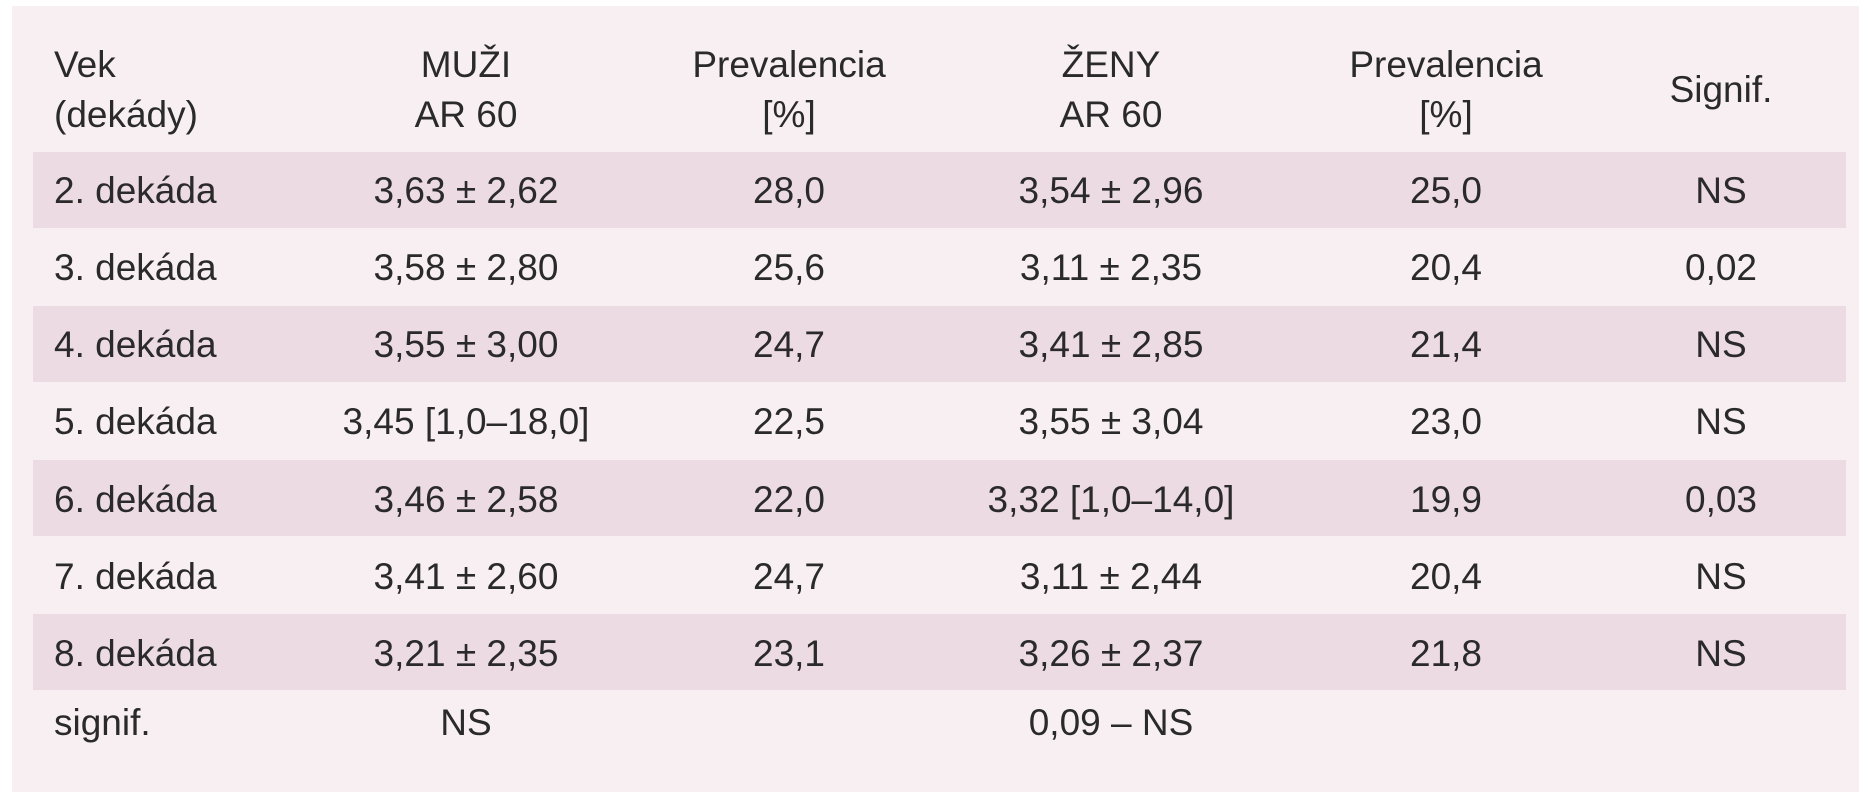 The image size is (1871, 800). Describe the element at coordinates (1721, 499) in the screenshot. I see `table-cell: 0,03` at that location.